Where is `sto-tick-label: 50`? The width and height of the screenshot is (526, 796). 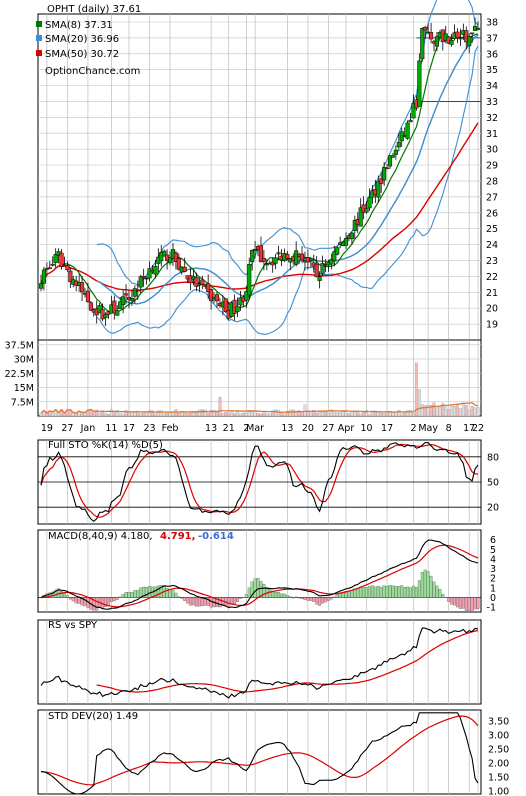 sto-tick-label: 50 is located at coordinates (493, 483).